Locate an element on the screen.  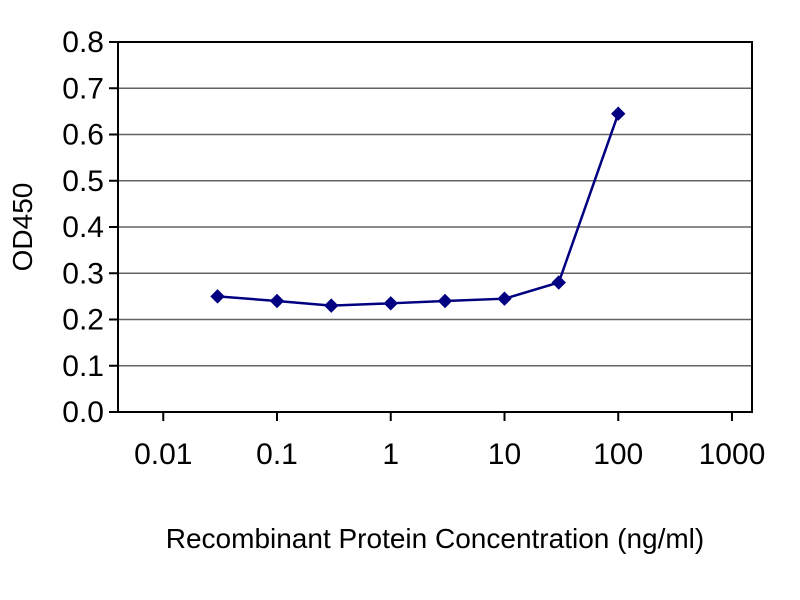
x-tick-labels: 0.01 0.1 1 10 100 1000 is located at coordinates (449, 454).